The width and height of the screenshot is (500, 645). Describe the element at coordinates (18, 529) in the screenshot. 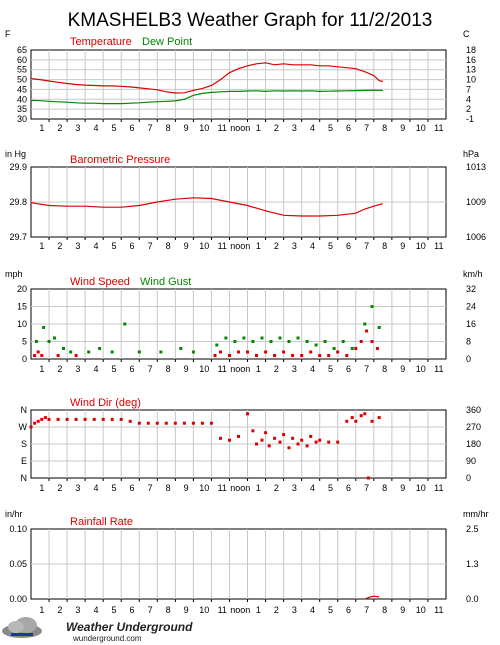

I see `y-tick-label-left: 0.10` at that location.